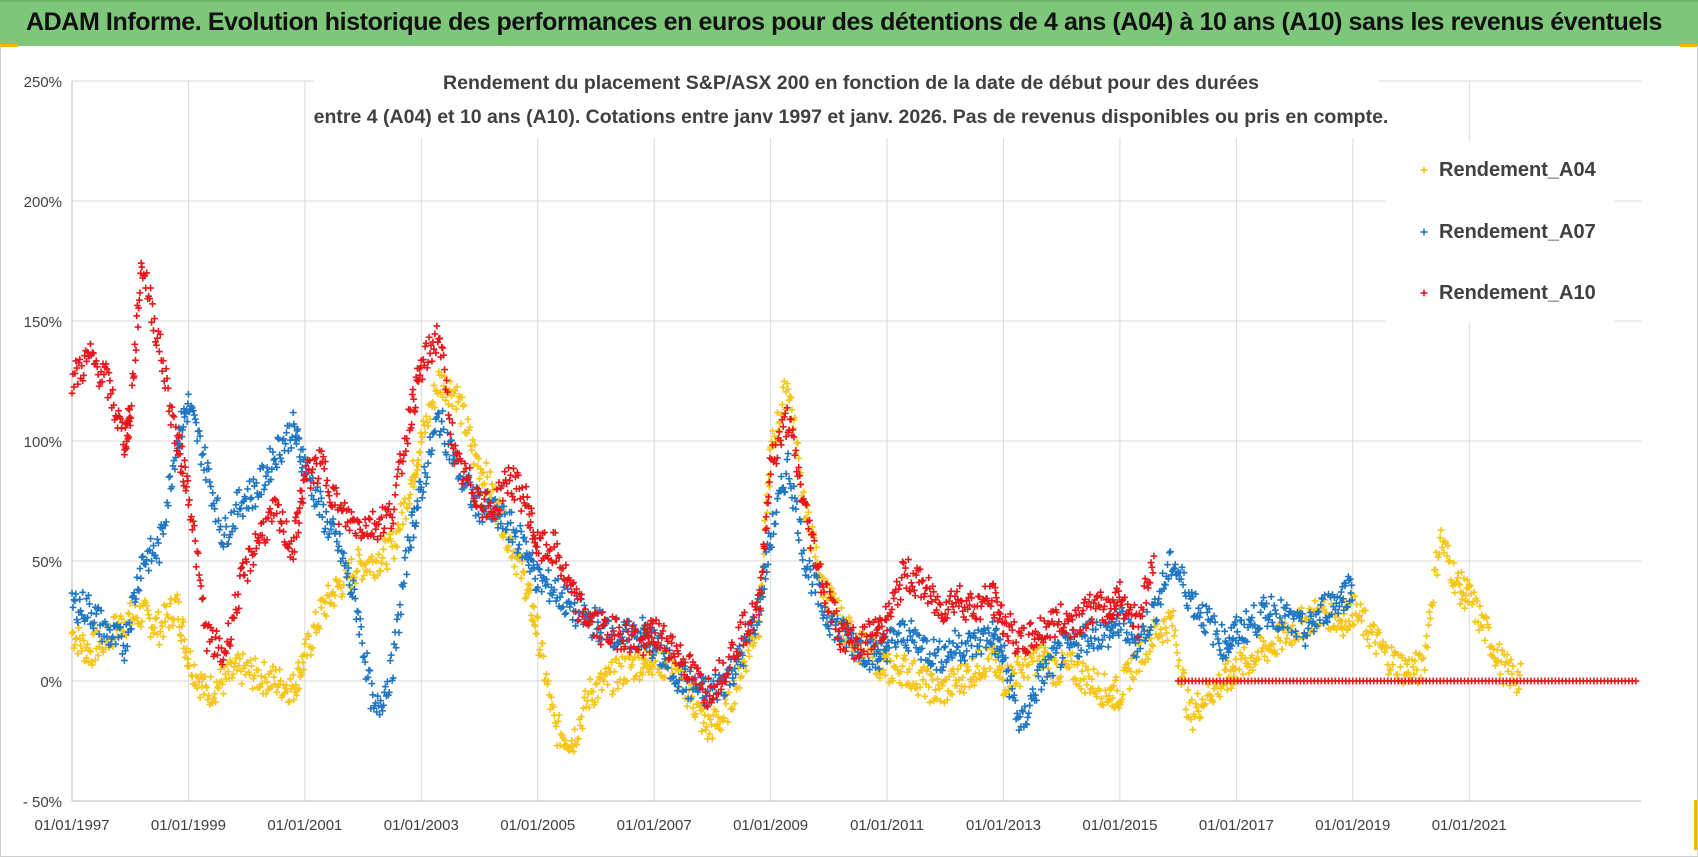 The image size is (1698, 857). What do you see at coordinates (43, 322) in the screenshot?
I see `y-tick-label: 150%` at bounding box center [43, 322].